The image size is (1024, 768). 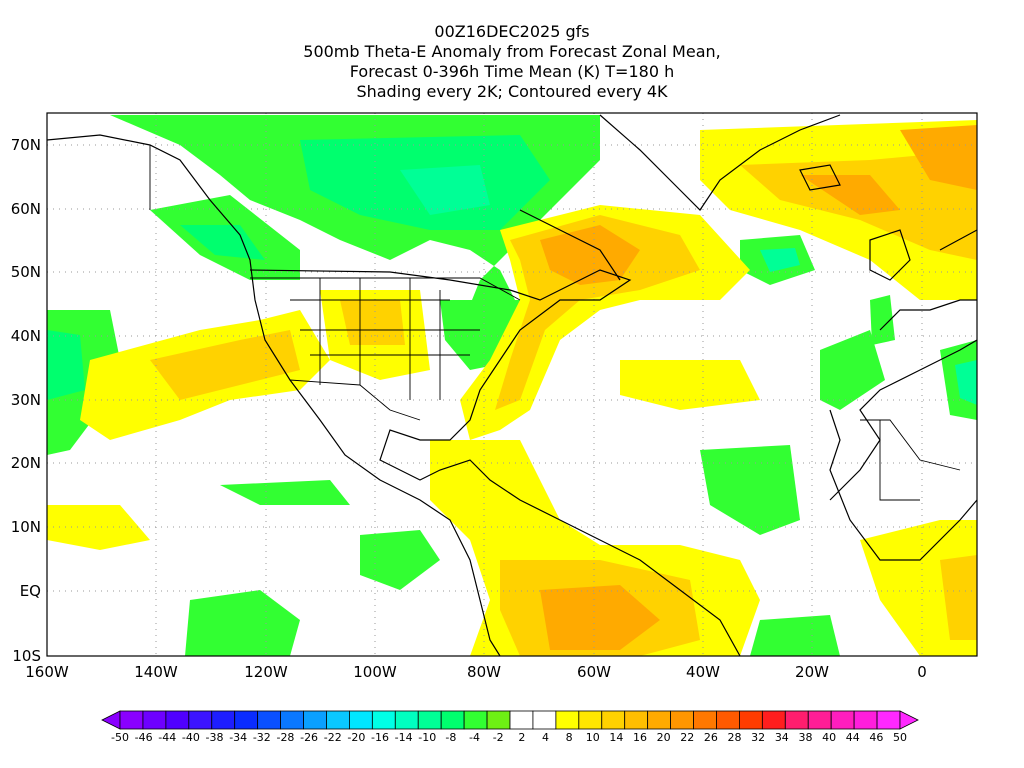 What do you see at coordinates (404, 737) in the screenshot?
I see `colorbar-label: -14` at bounding box center [404, 737].